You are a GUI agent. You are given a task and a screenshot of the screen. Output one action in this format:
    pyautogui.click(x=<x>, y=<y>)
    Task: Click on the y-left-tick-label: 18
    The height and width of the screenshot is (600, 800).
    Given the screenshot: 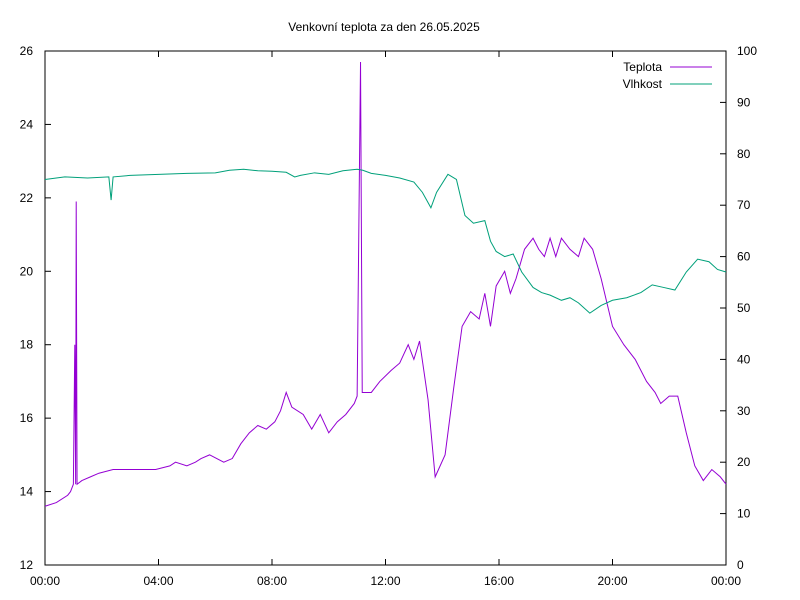 What is the action you would take?
    pyautogui.click(x=27, y=345)
    